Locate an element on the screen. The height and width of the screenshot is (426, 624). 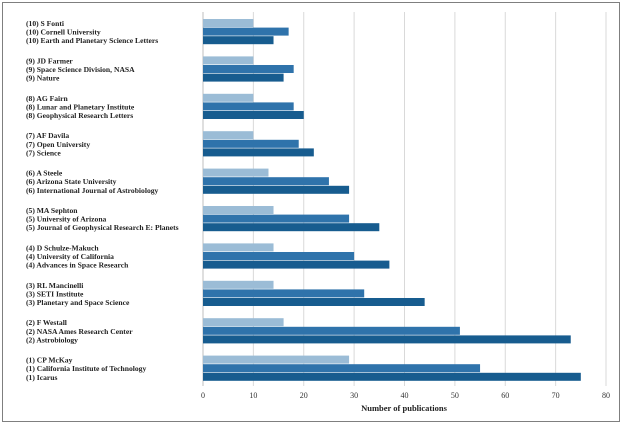
category-label: (10) Earth and Planetary Science Letters is located at coordinates (92, 40).